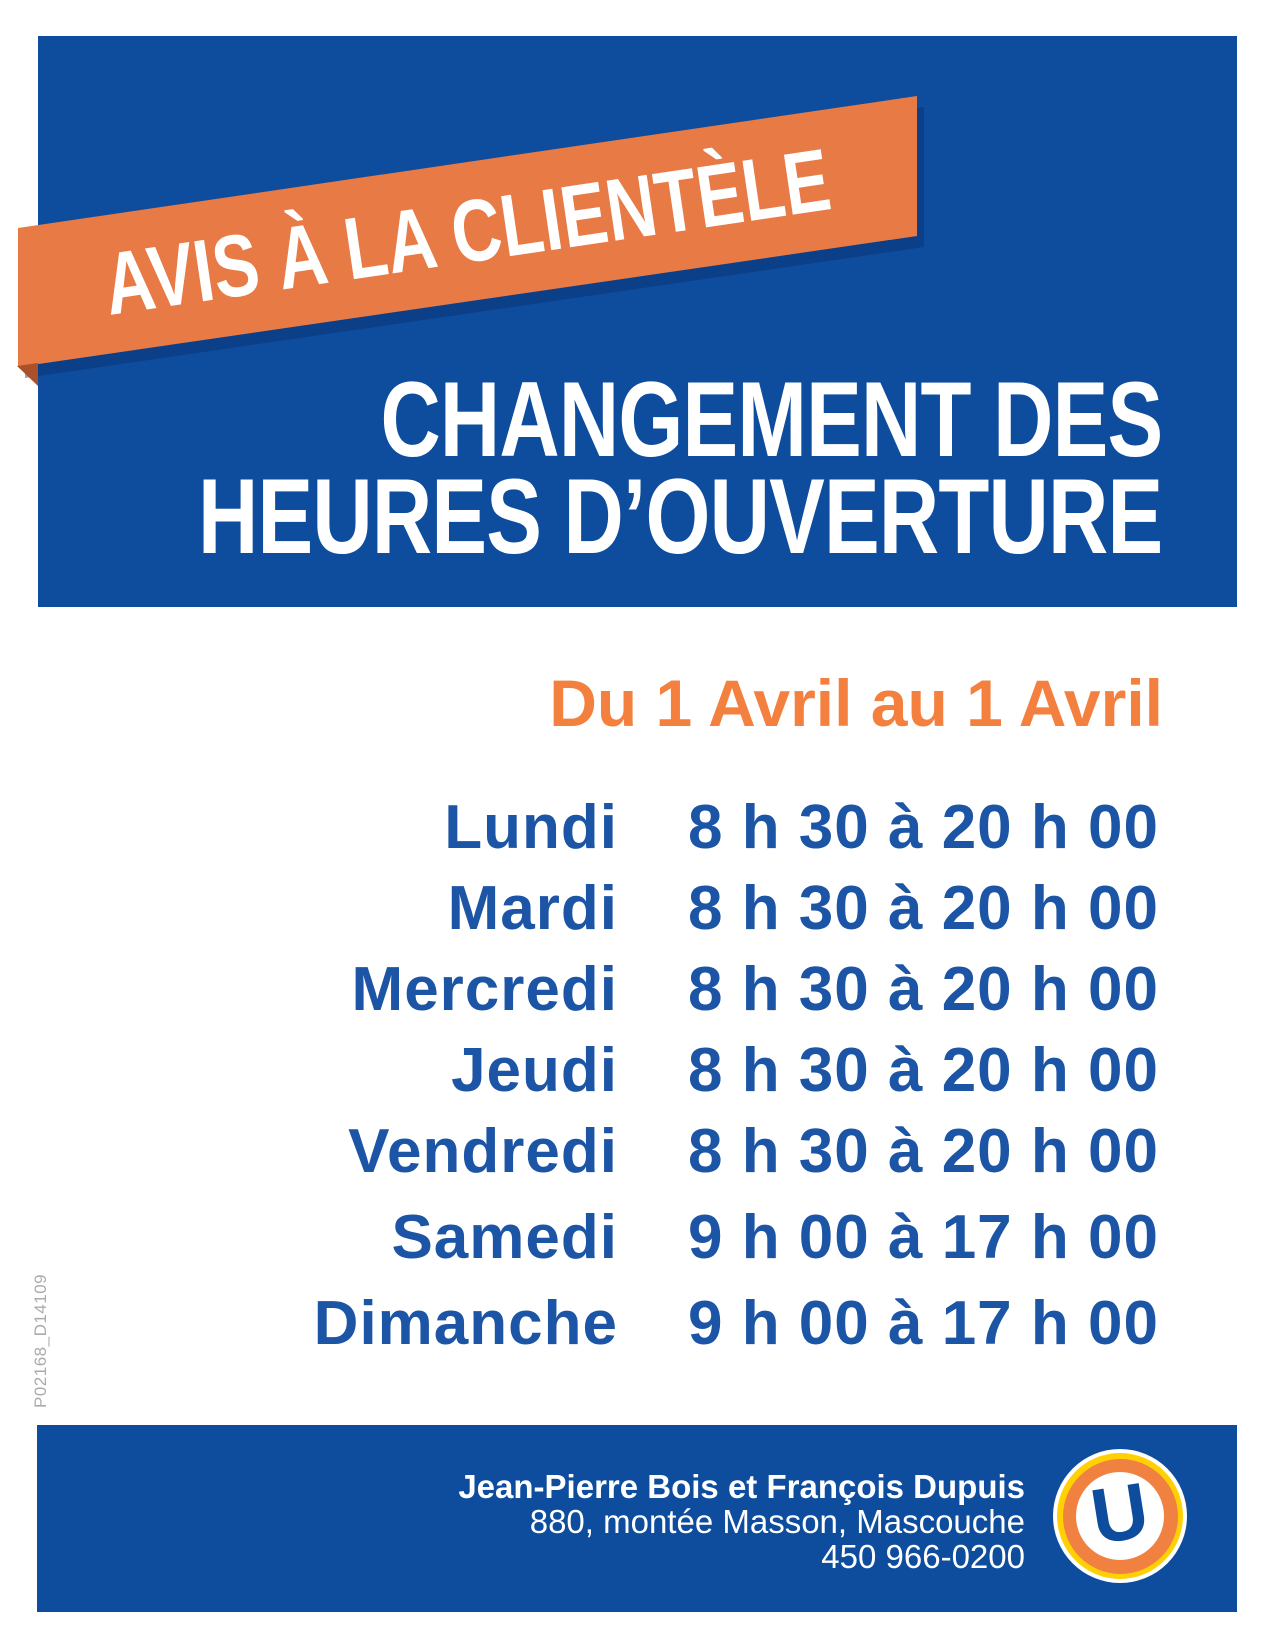 The image size is (1275, 1650). I want to click on schedule-row: Dimanche 9 h 00 à 17 h 00, so click(637, 1323).